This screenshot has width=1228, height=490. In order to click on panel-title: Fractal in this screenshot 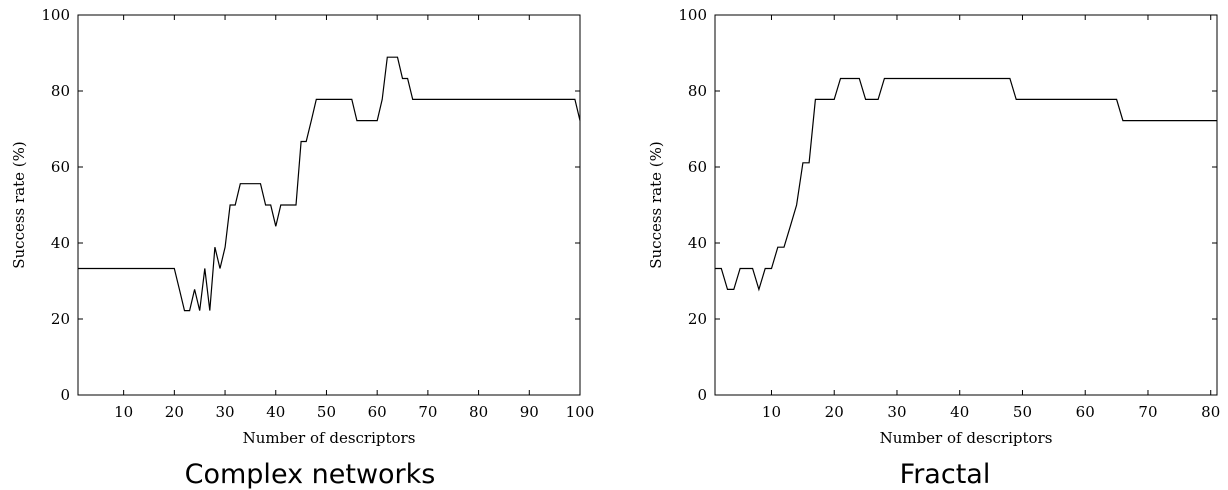, I will do `click(945, 474)`.